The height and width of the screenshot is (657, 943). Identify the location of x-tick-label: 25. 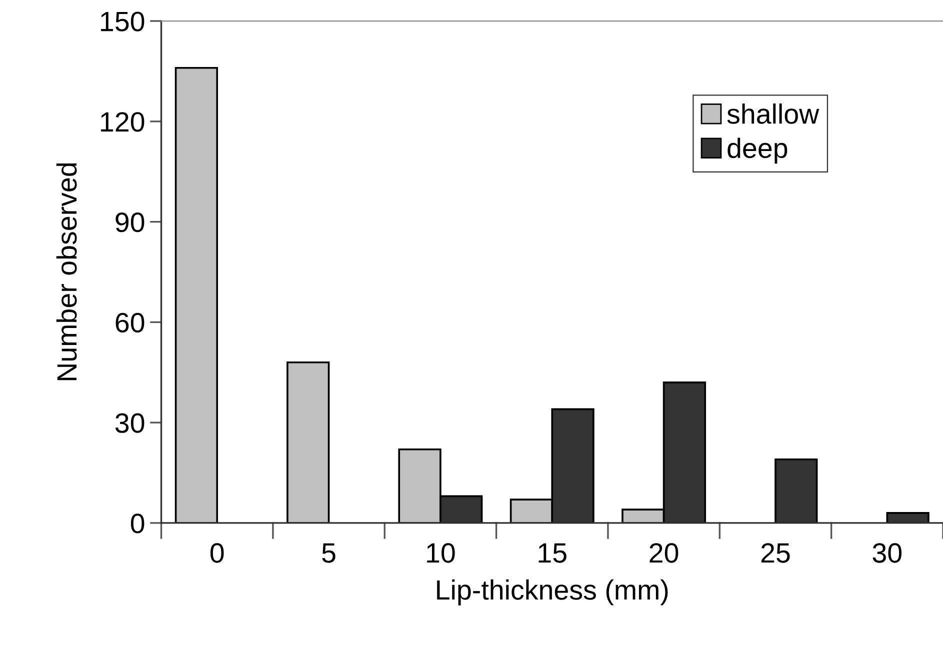
(775, 553).